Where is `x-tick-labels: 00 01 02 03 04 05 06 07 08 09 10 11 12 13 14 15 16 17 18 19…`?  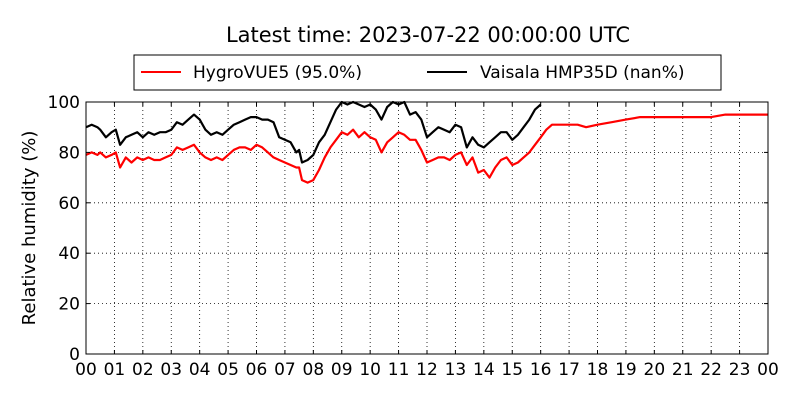 x-tick-labels: 00 01 02 03 04 05 06 07 08 09 10 11 12 13 14 15 16 17 18 19… is located at coordinates (427, 370).